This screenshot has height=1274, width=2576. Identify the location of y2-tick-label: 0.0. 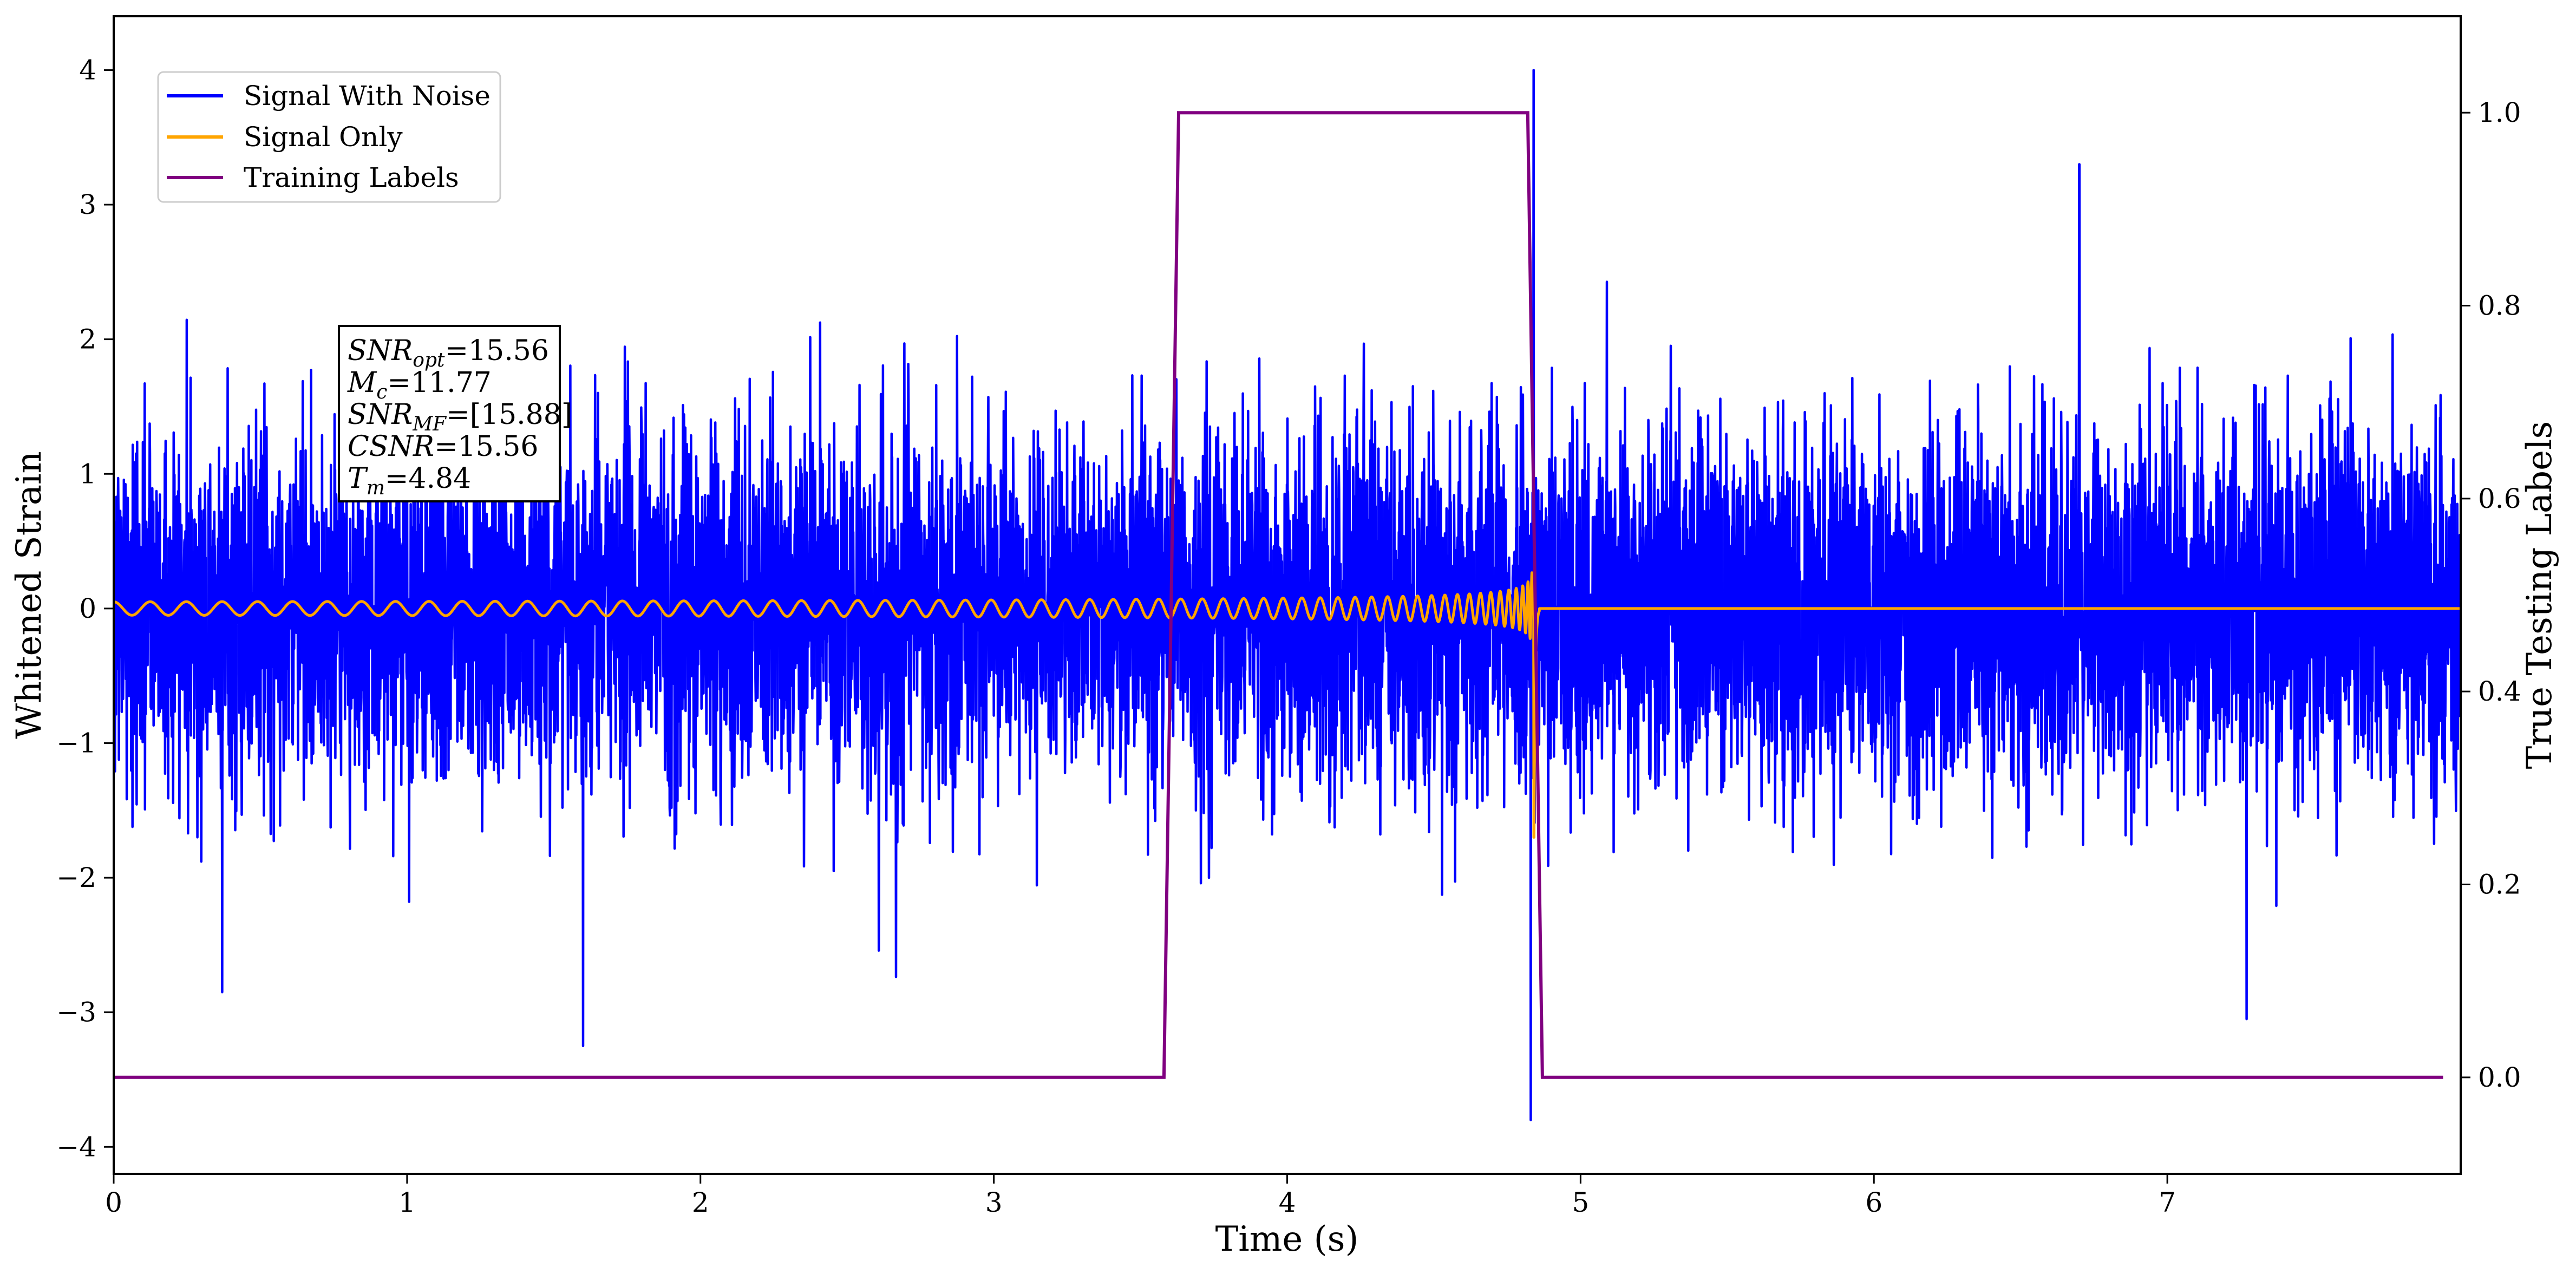
(2500, 1077).